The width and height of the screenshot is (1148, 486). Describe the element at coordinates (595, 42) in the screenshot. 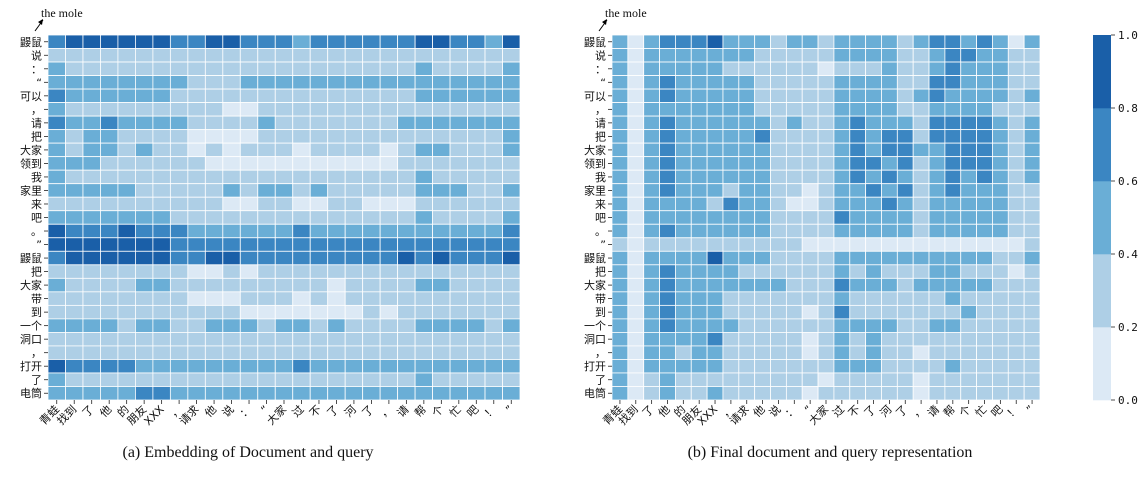

I see `y-tick-label: 鼹鼠` at that location.